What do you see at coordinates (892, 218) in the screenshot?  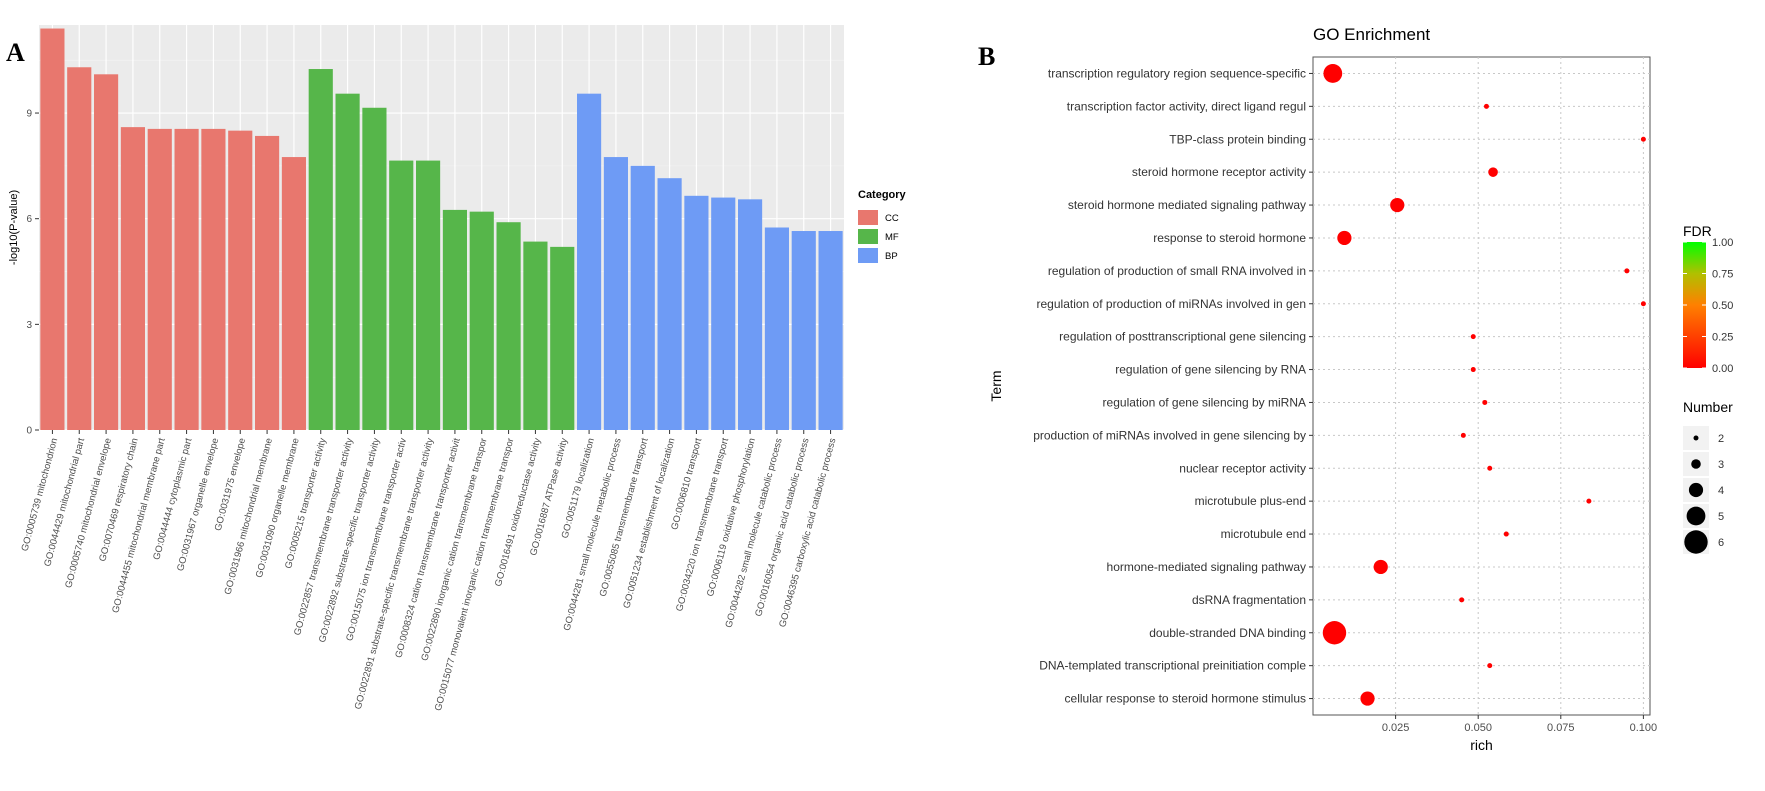 I see `legend-label: CC` at bounding box center [892, 218].